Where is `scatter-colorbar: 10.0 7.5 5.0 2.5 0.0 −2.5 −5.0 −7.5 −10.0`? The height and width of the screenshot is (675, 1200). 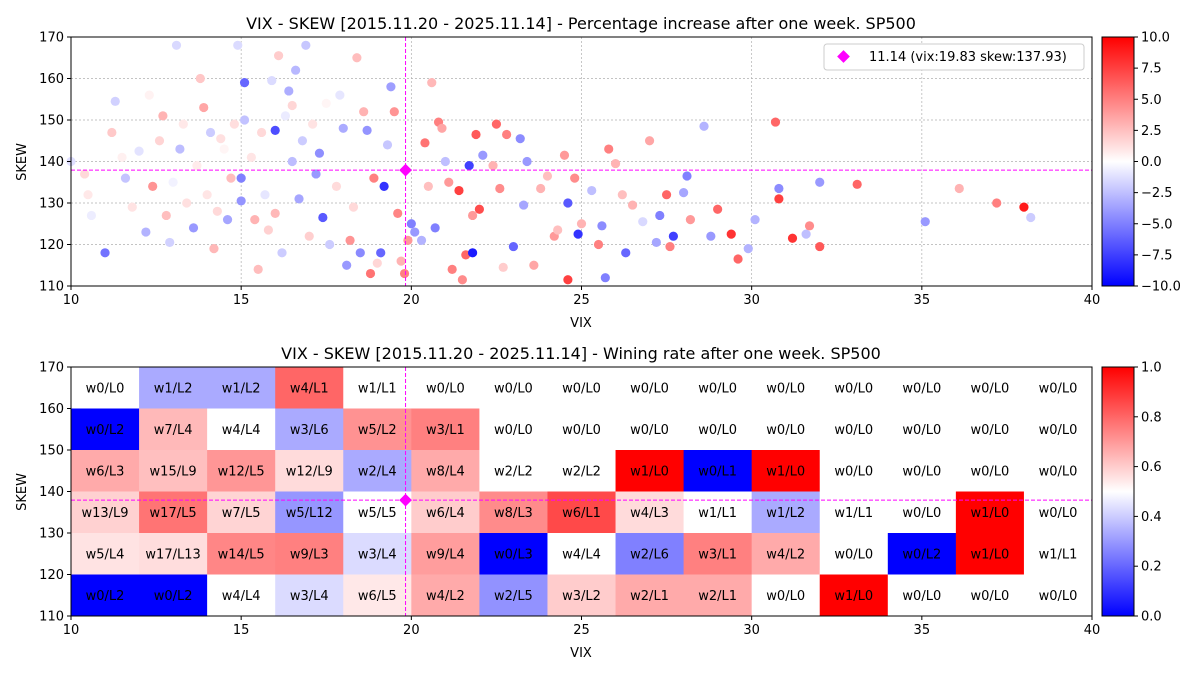
scatter-colorbar: 10.0 7.5 5.0 2.5 0.0 −2.5 −5.0 −7.5 −10.0 is located at coordinates (1141, 163).